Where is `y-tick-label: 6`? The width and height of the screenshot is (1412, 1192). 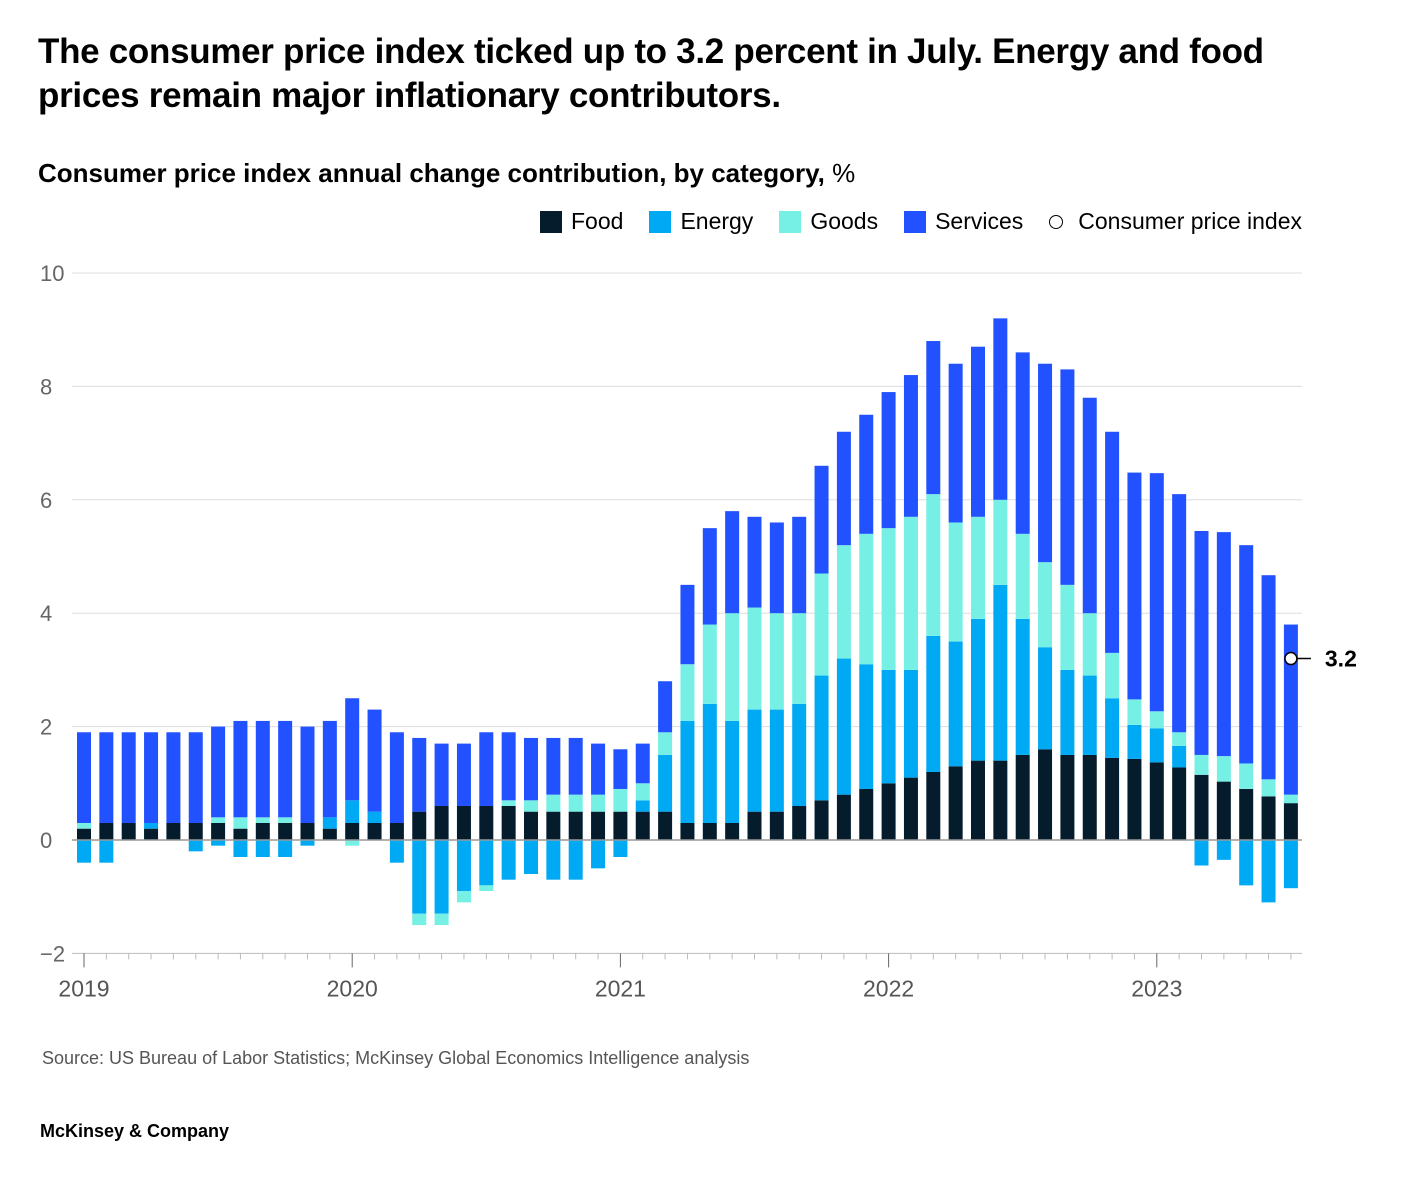 y-tick-label: 6 is located at coordinates (46, 500).